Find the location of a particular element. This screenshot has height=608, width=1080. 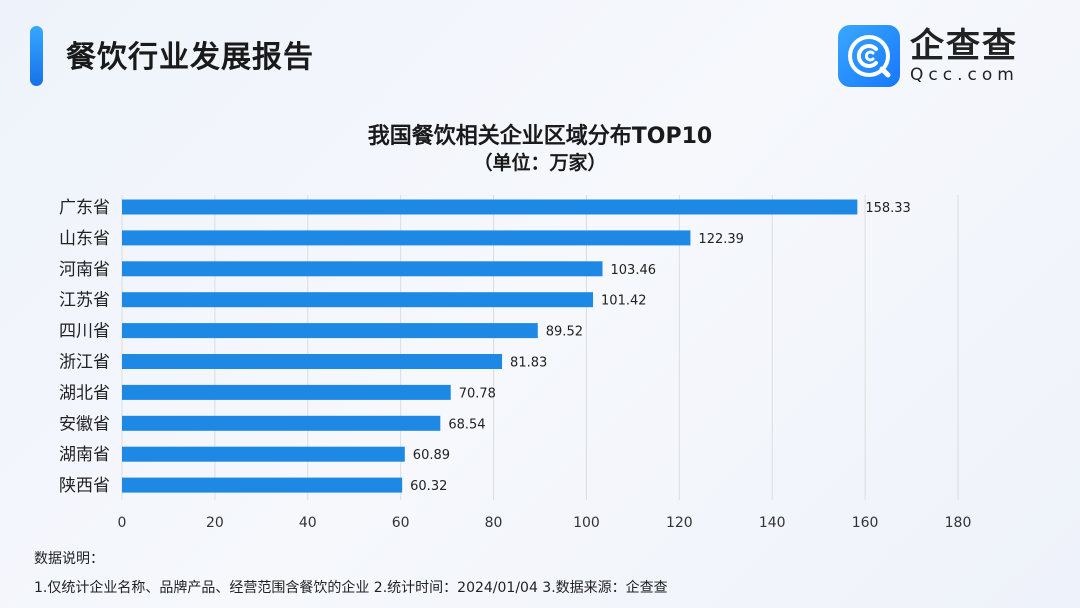

notes-heading: 数据说明： is located at coordinates (69, 559).